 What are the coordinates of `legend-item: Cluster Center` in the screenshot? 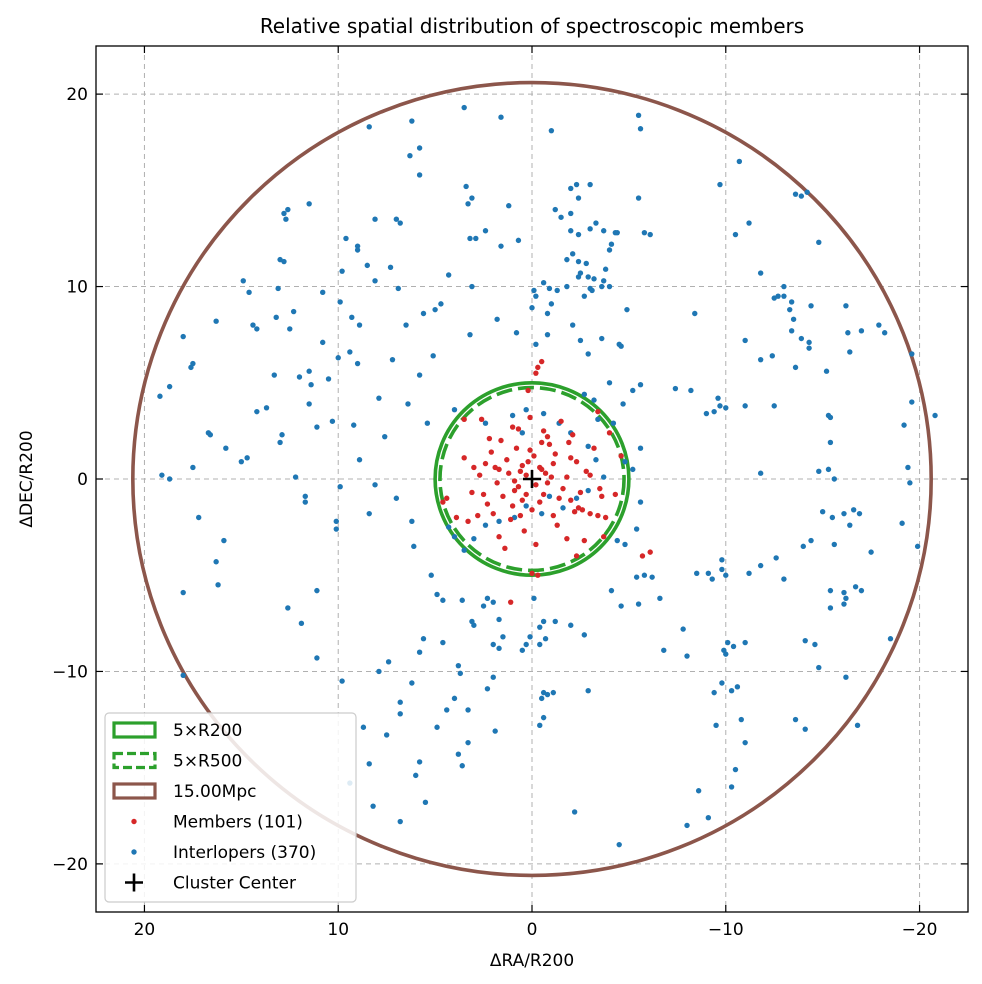 It's located at (210, 883).